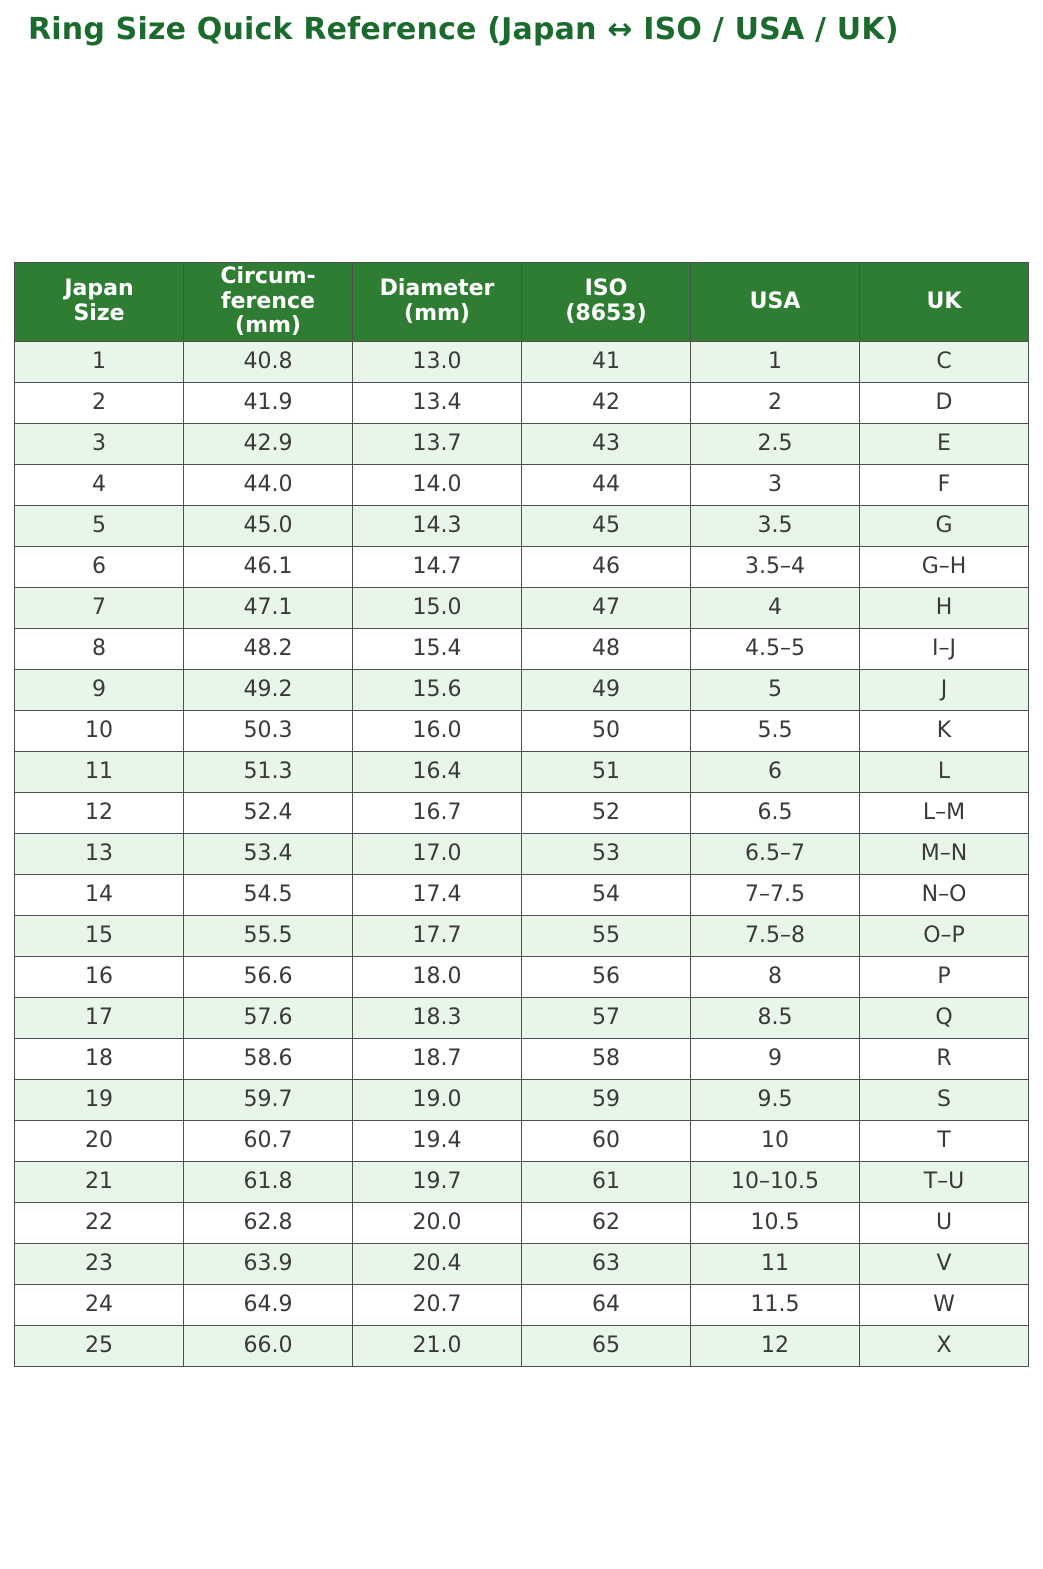 This screenshot has height=1569, width=1043. Describe the element at coordinates (606, 1222) in the screenshot. I see `table-cell: 62` at that location.